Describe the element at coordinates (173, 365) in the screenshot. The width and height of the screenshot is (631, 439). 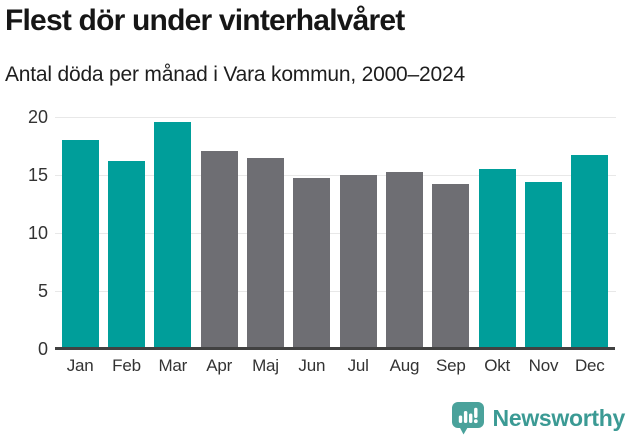
I see `x-label-mar: Mar` at that location.